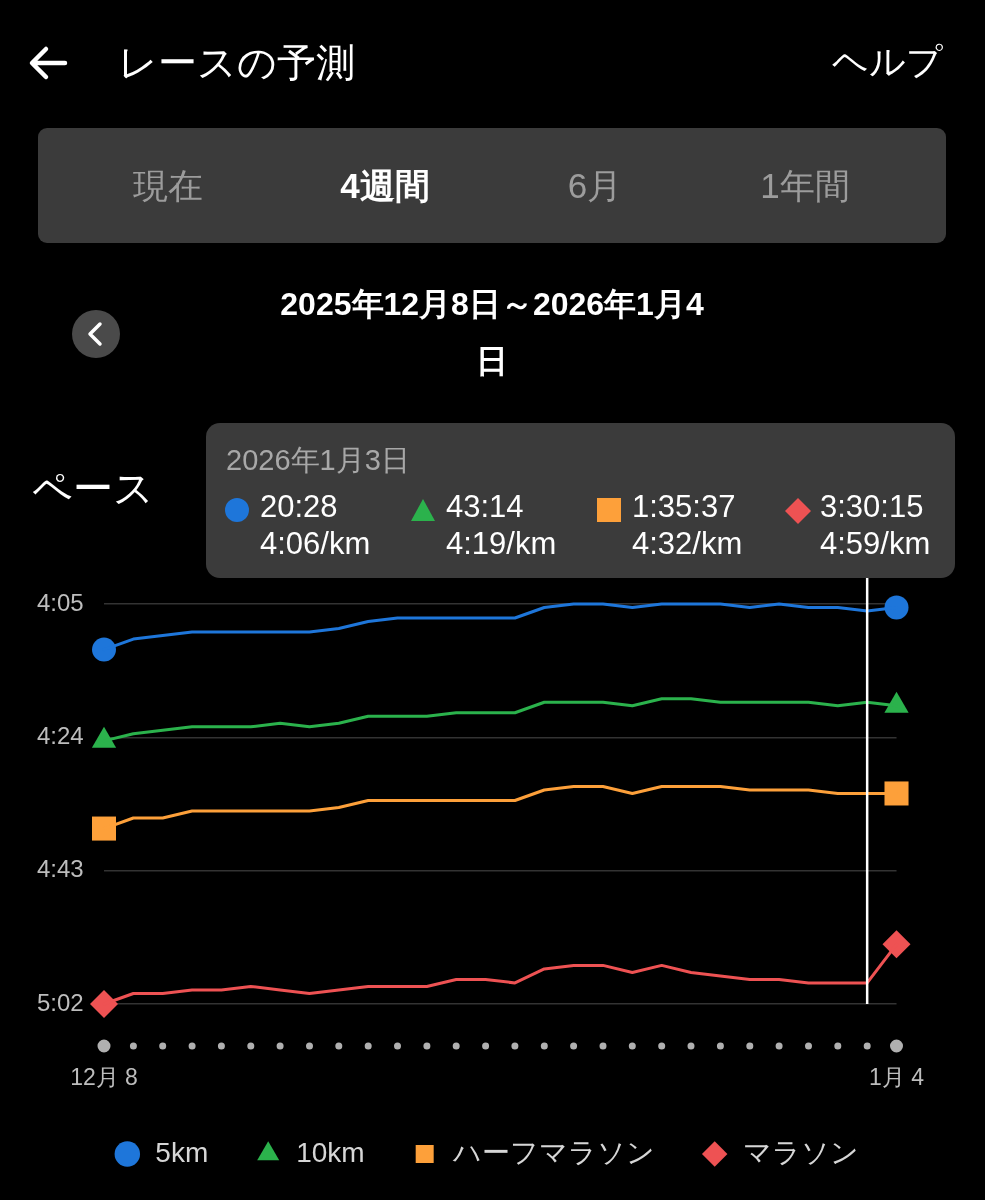  I want to click on text: 4週間, so click(385, 186).